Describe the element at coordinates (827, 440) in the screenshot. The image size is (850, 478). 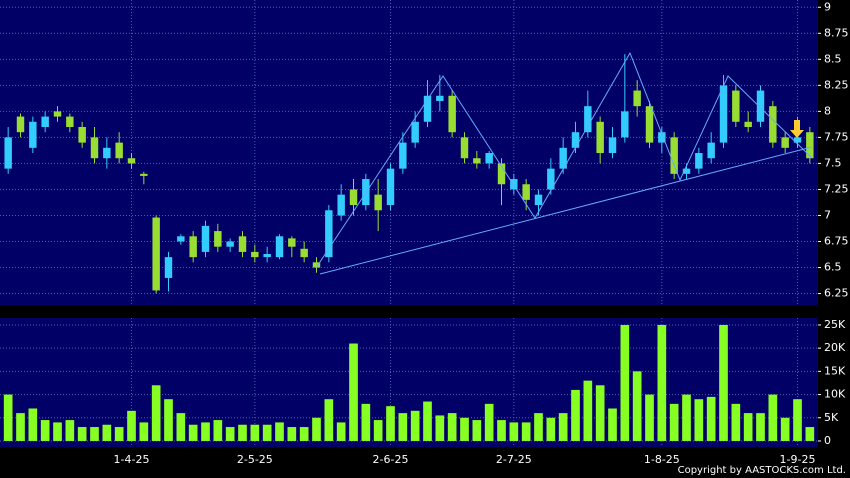
I see `y-tick-label: 0` at that location.